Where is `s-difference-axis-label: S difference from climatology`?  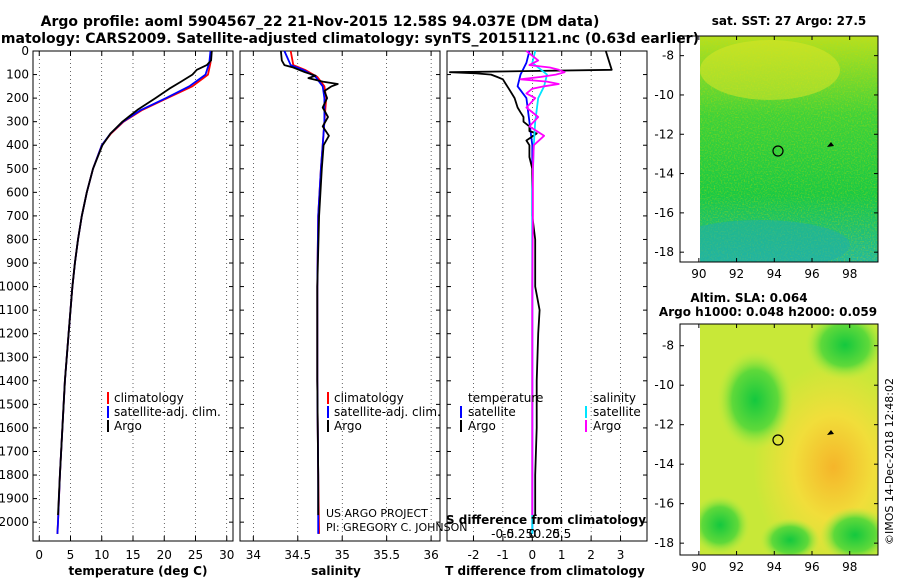
s-difference-axis-label: S difference from climatology is located at coordinates (546, 520).